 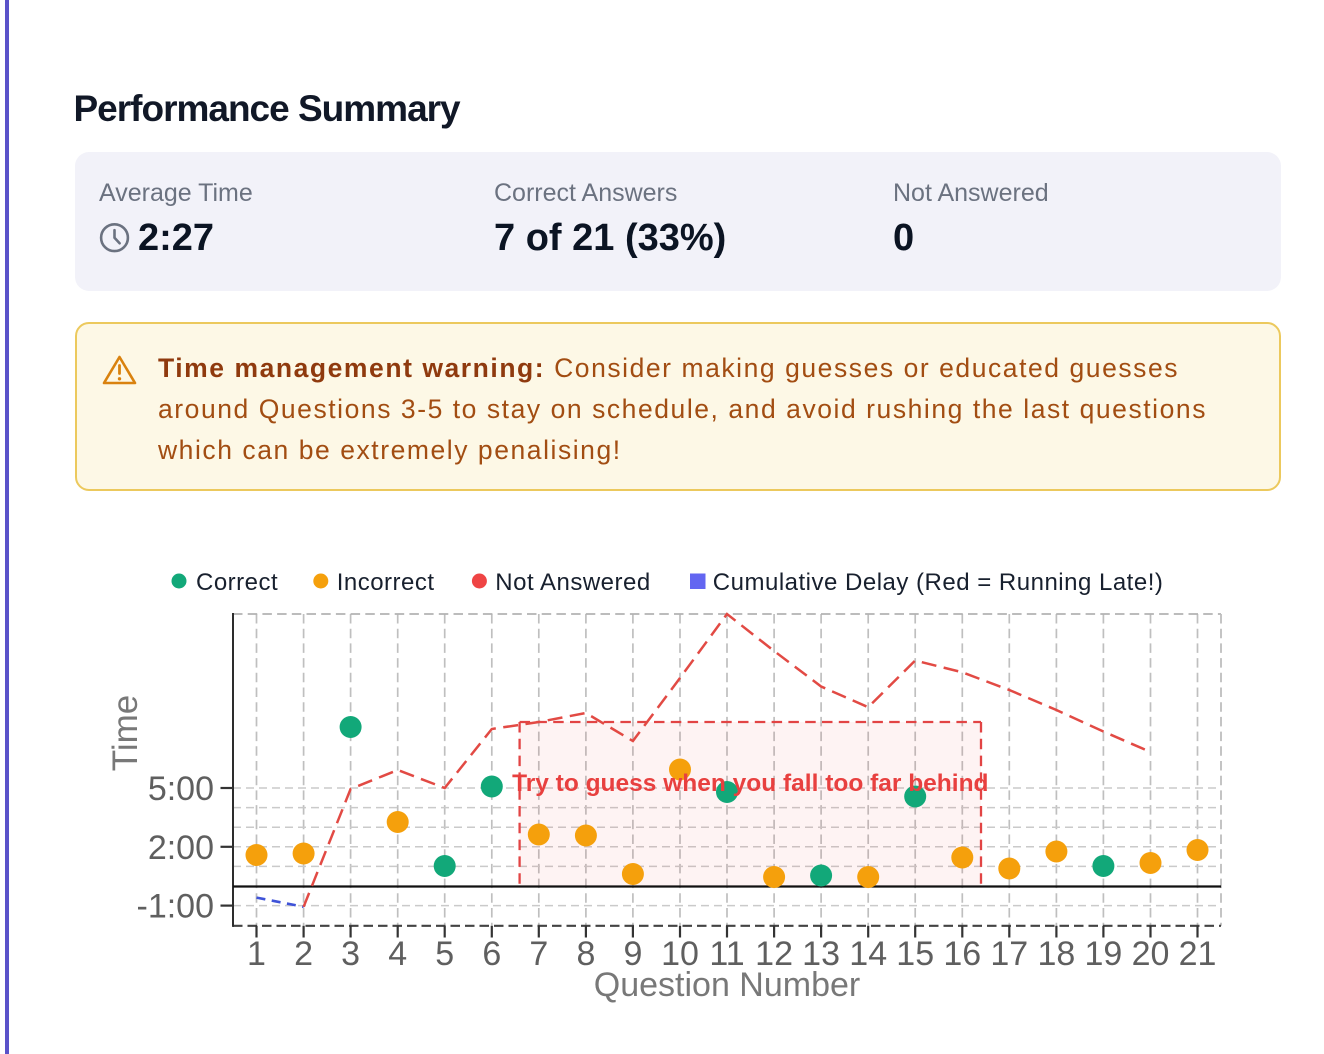 What do you see at coordinates (1056, 954) in the screenshot?
I see `svg-text: 18` at bounding box center [1056, 954].